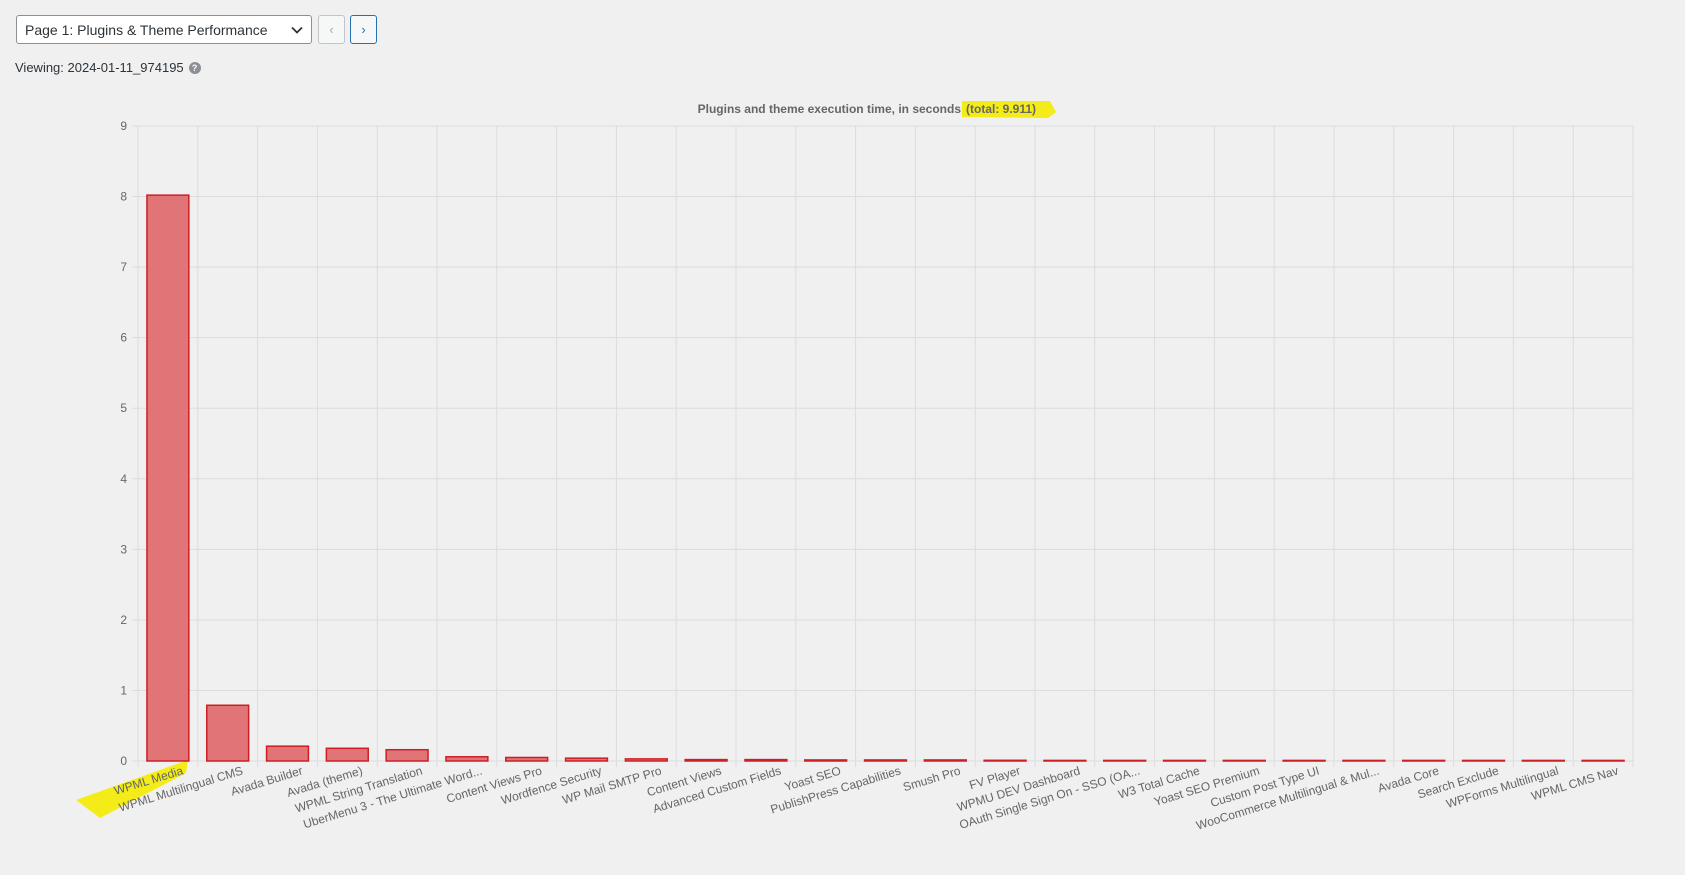 The image size is (1685, 875). Describe the element at coordinates (146, 29) in the screenshot. I see `page-select-value: Page 1: Plugins & Theme Performance` at that location.